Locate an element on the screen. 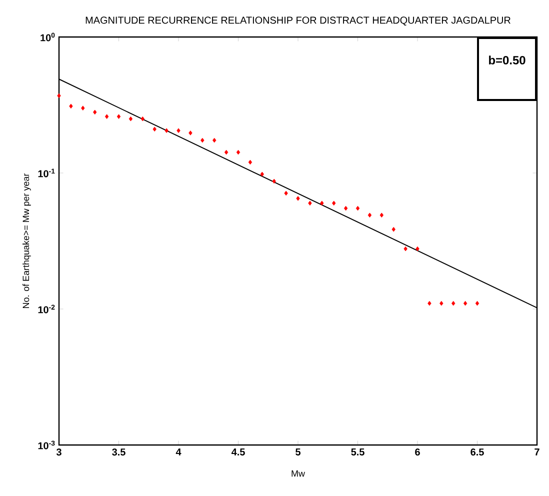 The image size is (549, 496). x-tick-label: 5 is located at coordinates (298, 452).